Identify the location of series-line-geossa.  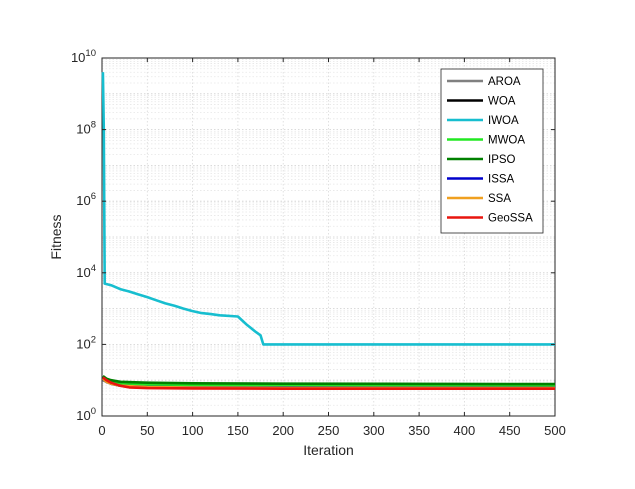
(328, 383).